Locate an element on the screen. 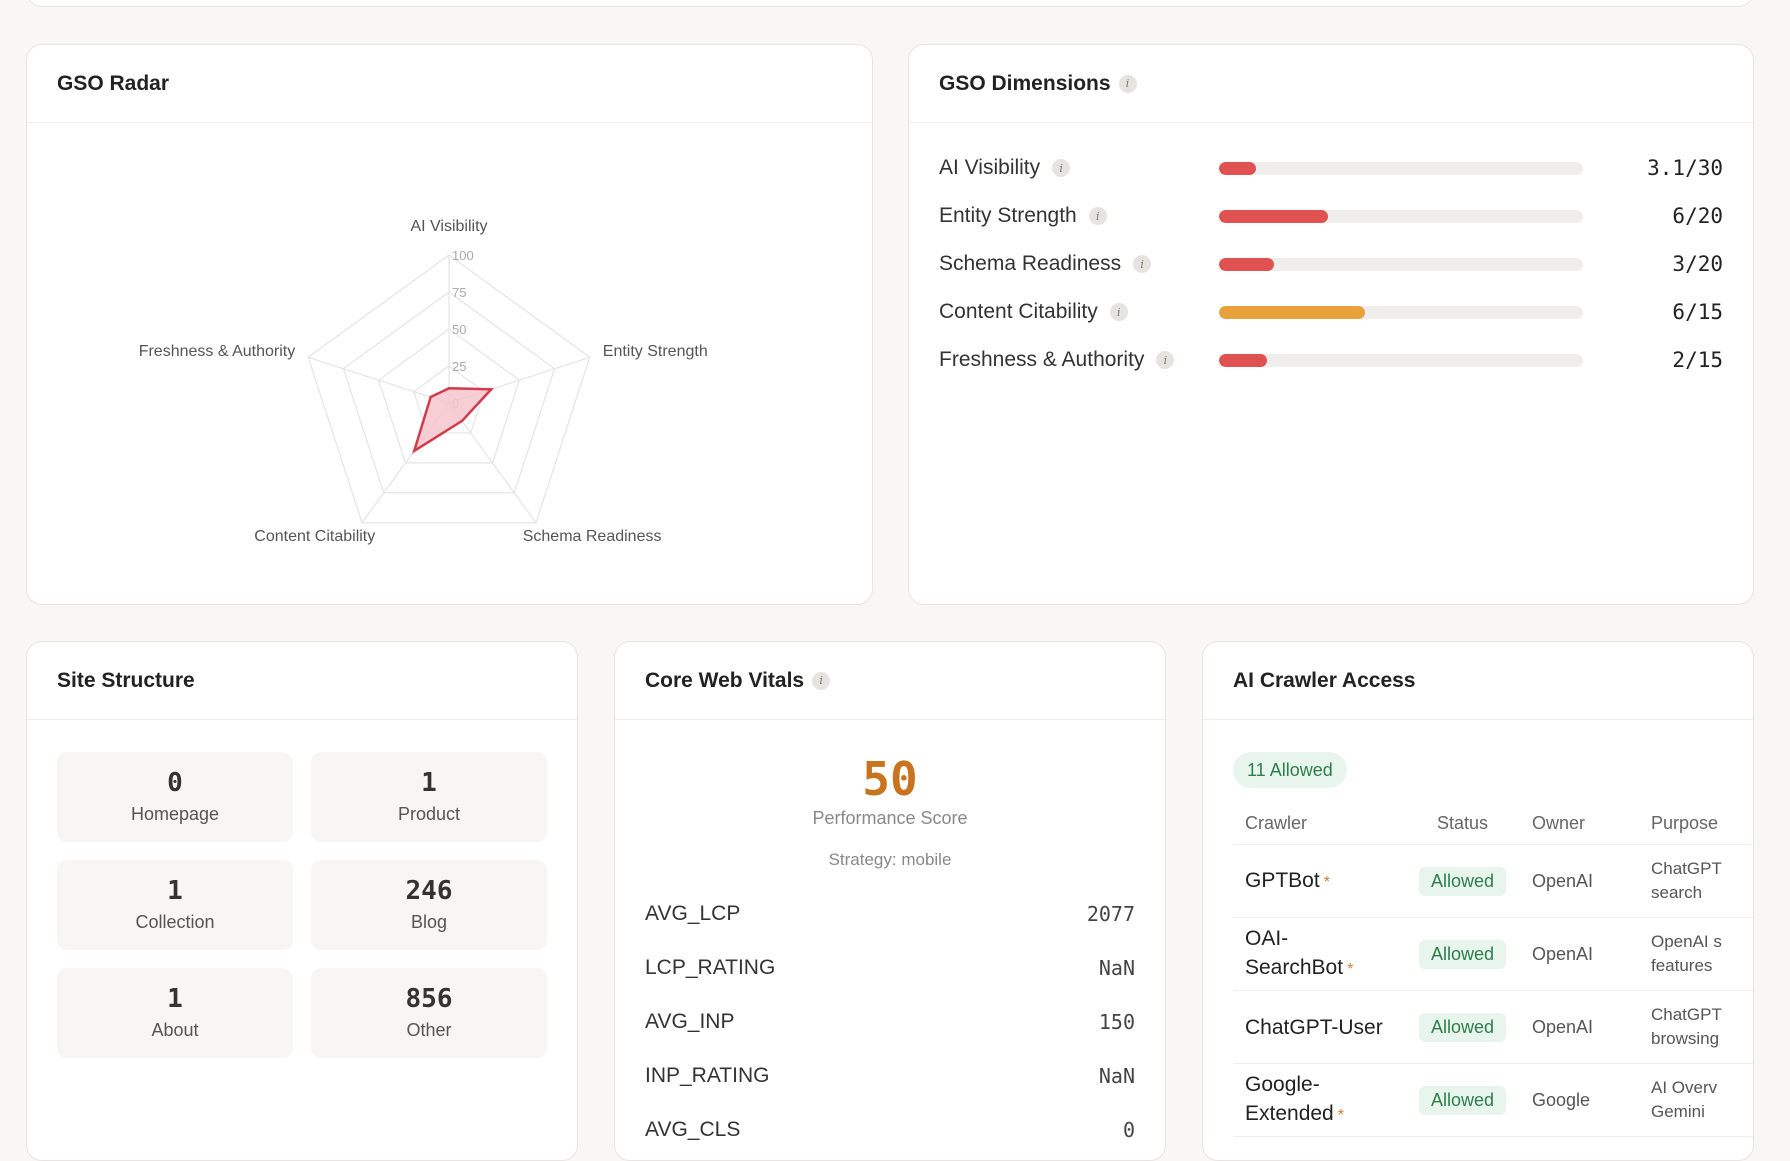 The image size is (1790, 1161). status-badge: Allowed is located at coordinates (1462, 1100).